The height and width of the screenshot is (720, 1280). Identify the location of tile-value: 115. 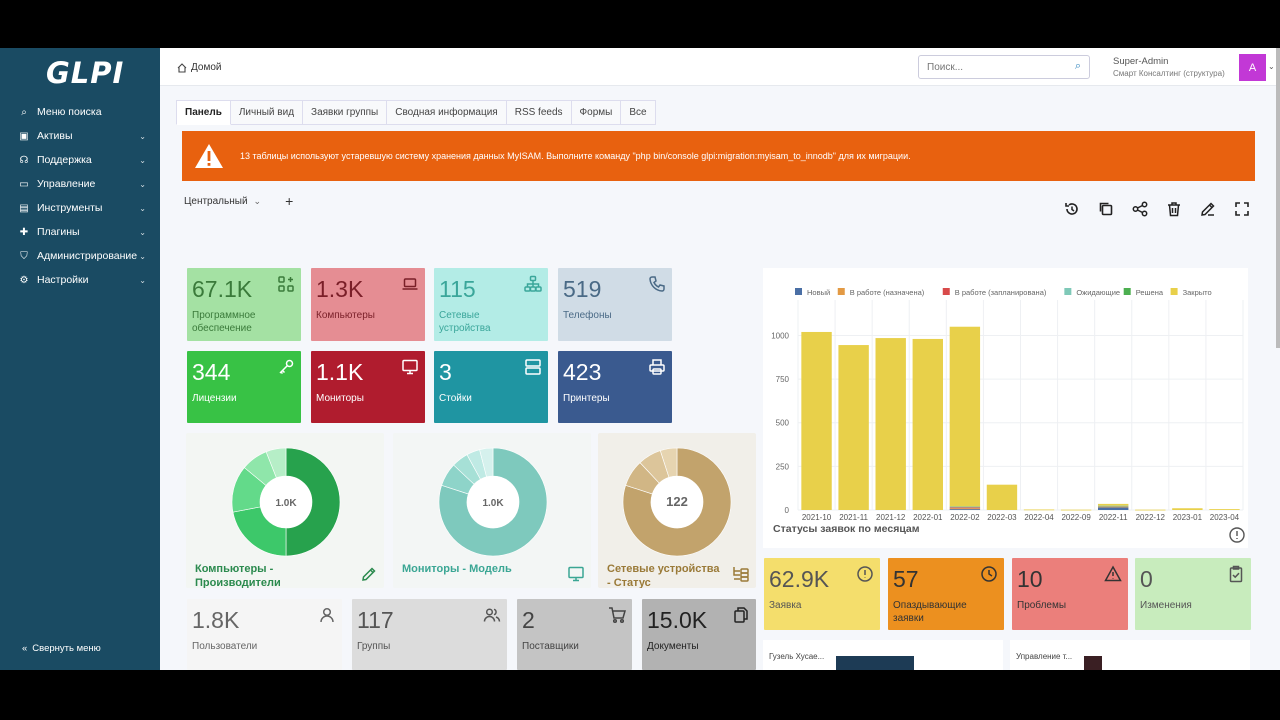
(457, 289).